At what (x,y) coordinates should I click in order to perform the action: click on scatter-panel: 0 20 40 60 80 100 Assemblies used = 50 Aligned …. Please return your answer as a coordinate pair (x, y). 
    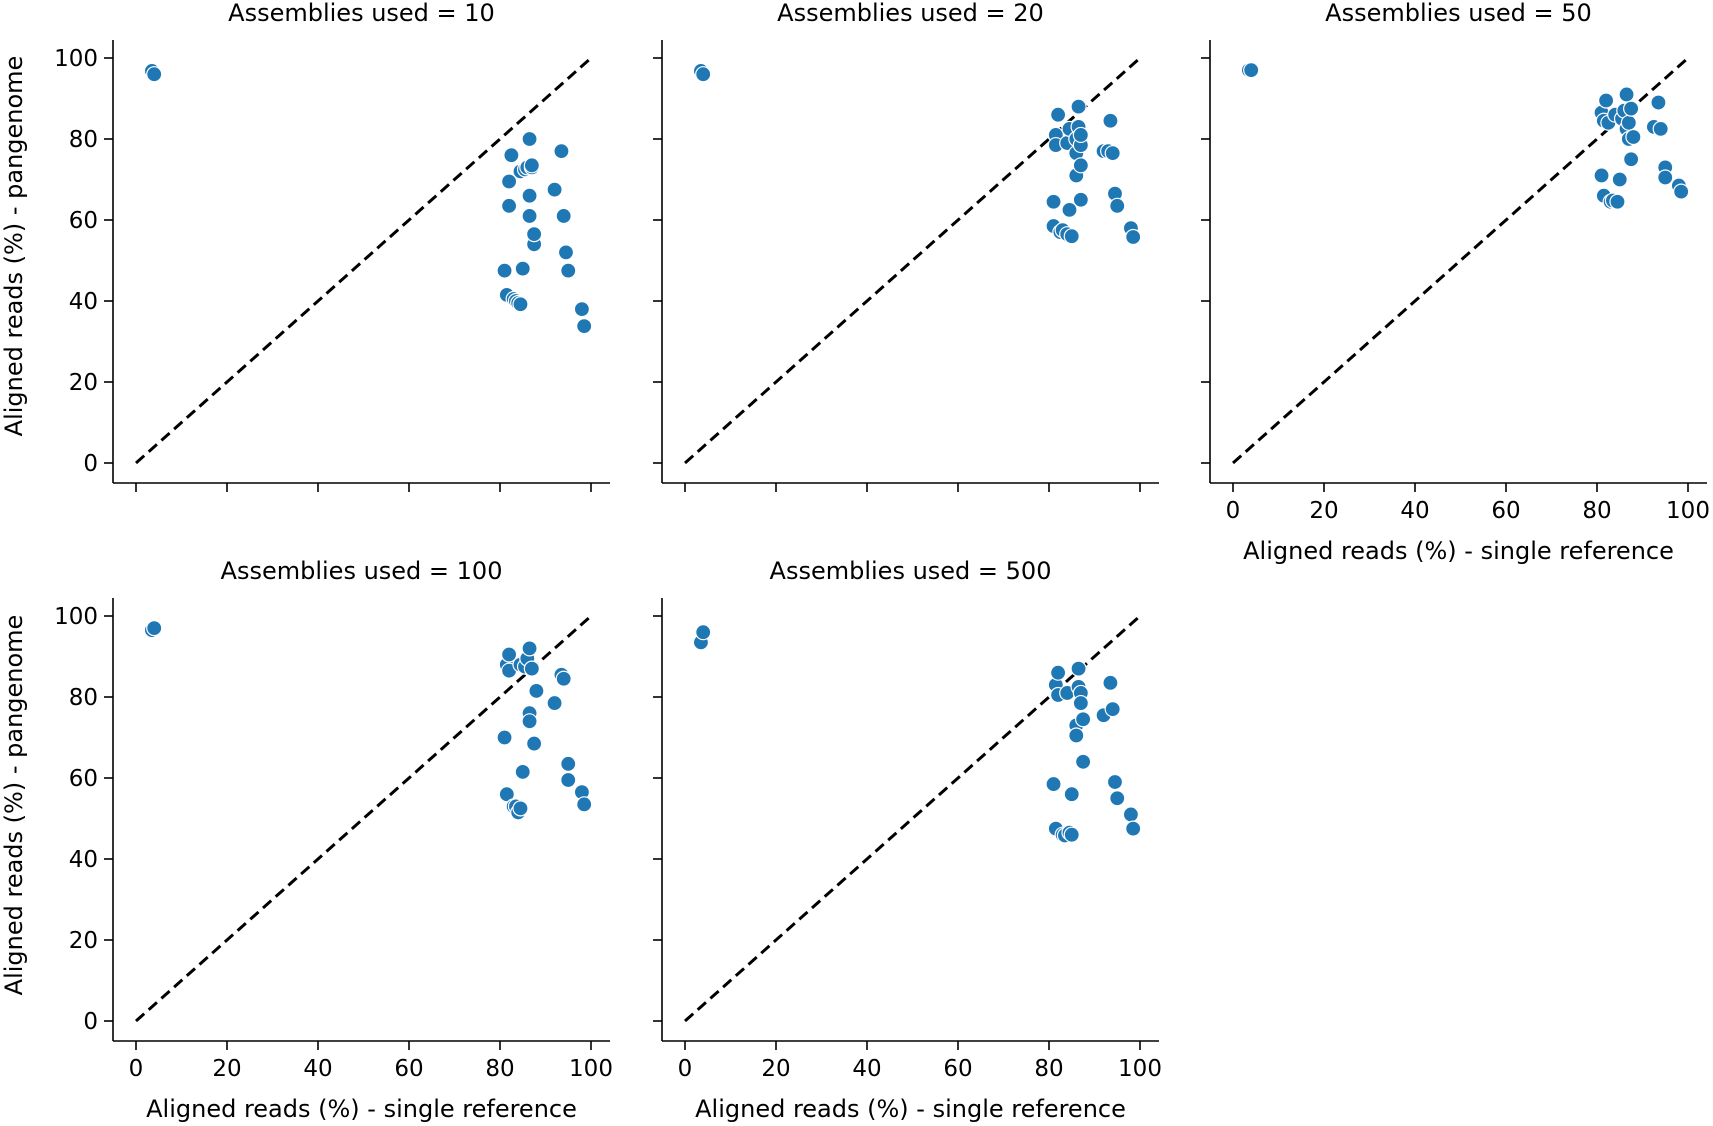
    Looking at the image, I should click on (1455, 282).